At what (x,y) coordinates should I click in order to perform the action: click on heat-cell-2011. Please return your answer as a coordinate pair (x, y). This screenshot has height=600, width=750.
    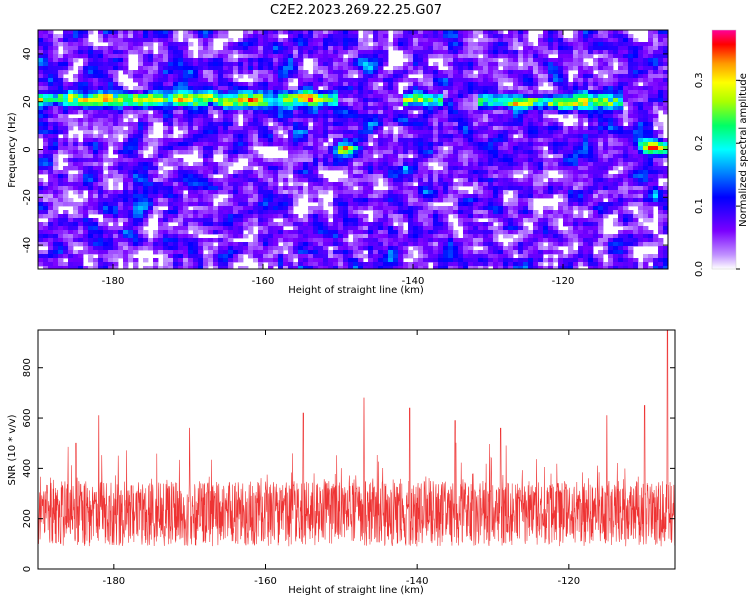
    Looking at the image, I should click on (271, 100).